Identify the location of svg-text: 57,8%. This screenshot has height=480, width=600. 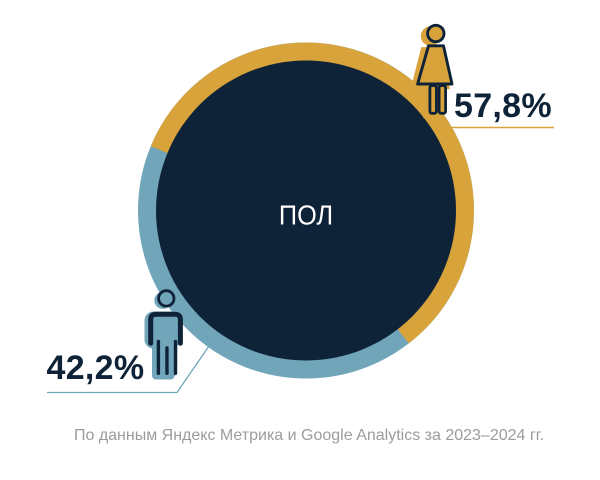
(503, 106).